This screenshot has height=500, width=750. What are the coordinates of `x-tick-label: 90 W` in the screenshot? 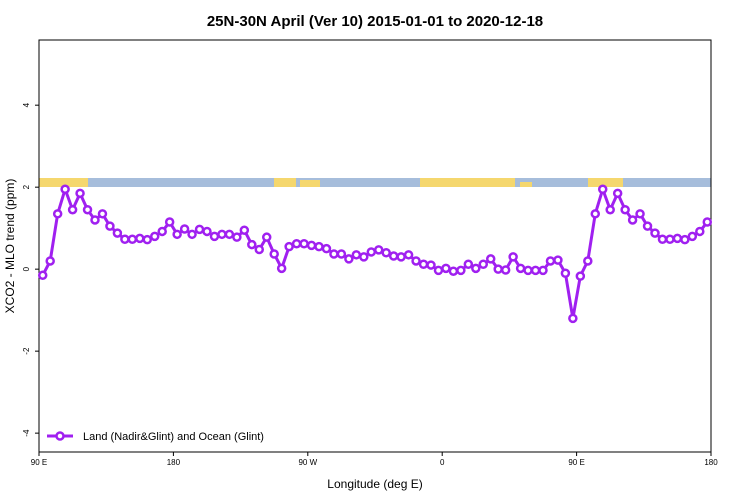 It's located at (307, 462).